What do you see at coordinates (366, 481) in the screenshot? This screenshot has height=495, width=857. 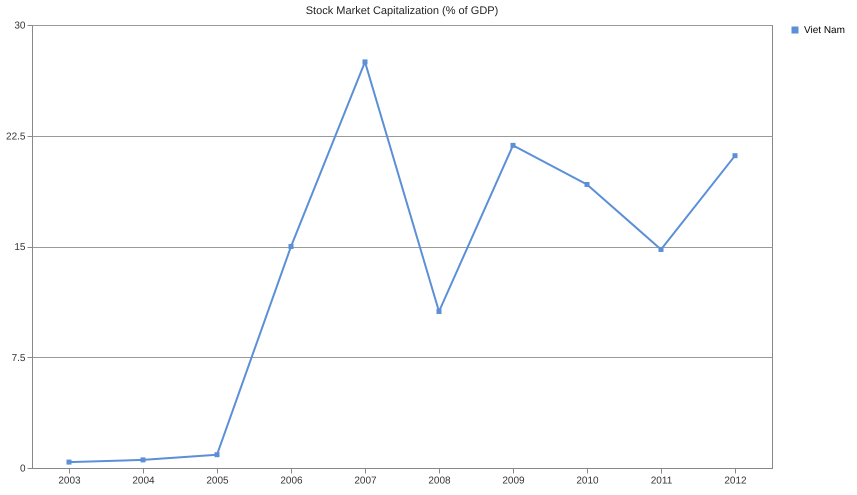 I see `x-tick-label: 2007` at bounding box center [366, 481].